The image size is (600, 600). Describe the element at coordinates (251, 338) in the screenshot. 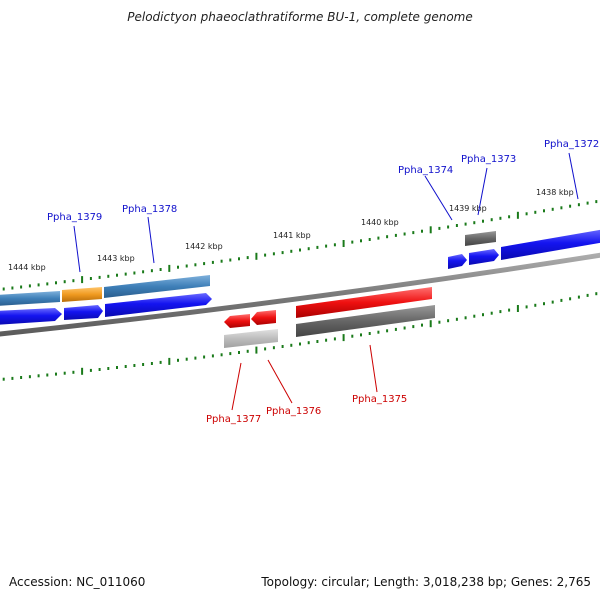

I see `reverse-pale-bar` at that location.